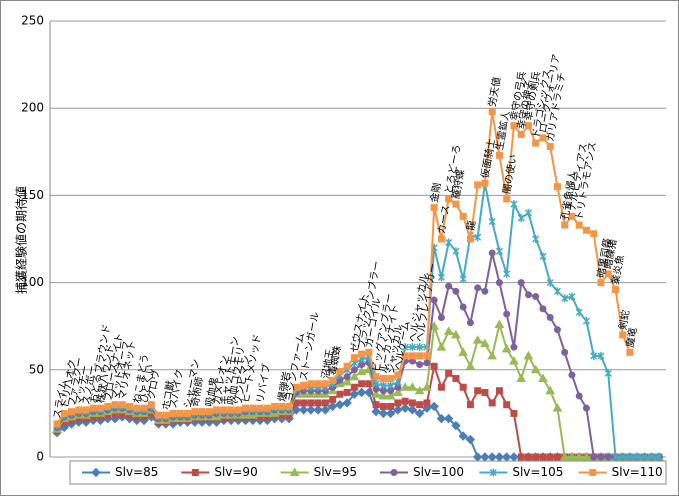 The height and width of the screenshot is (496, 679). What do you see at coordinates (438, 472) in the screenshot?
I see `legend-label: Slv=100` at bounding box center [438, 472].